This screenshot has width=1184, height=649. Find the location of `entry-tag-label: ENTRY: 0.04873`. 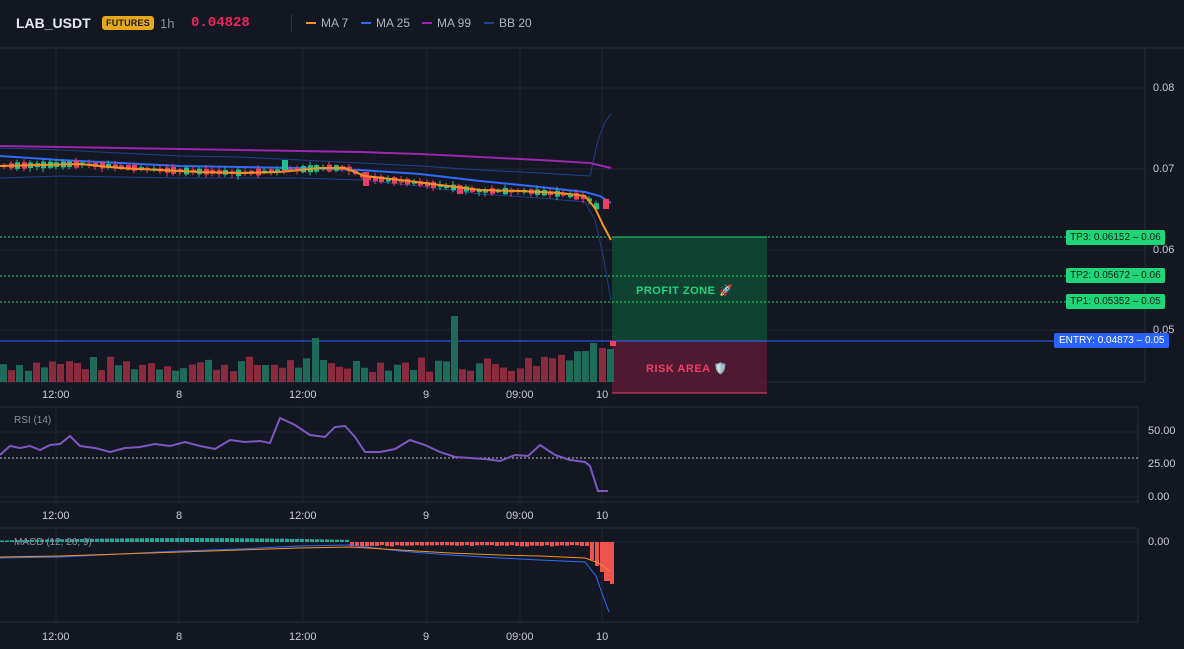

entry-tag-label: ENTRY: 0.04873 is located at coordinates (1096, 340).